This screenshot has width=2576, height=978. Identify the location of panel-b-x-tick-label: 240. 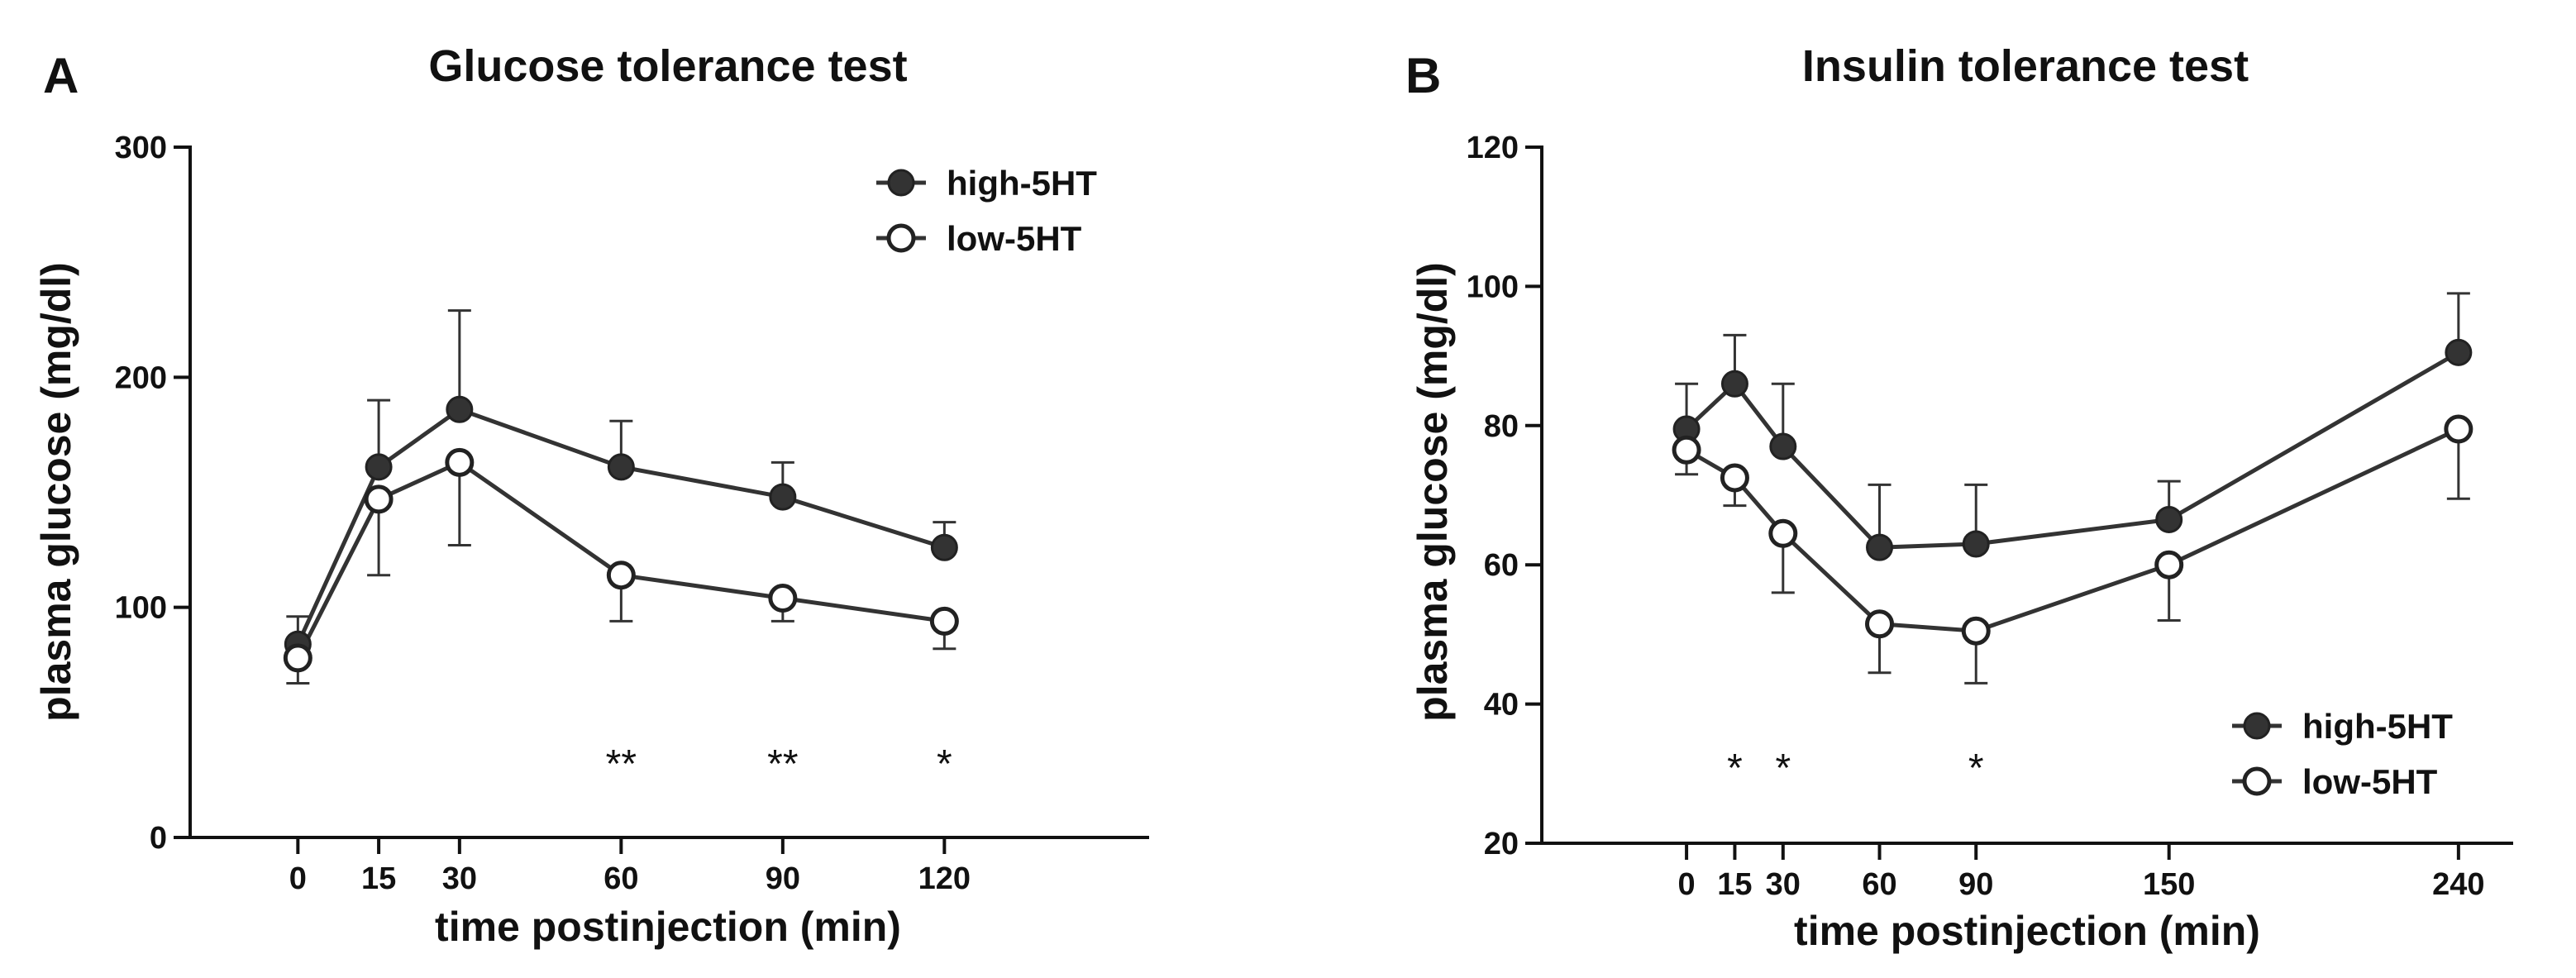
(2458, 884).